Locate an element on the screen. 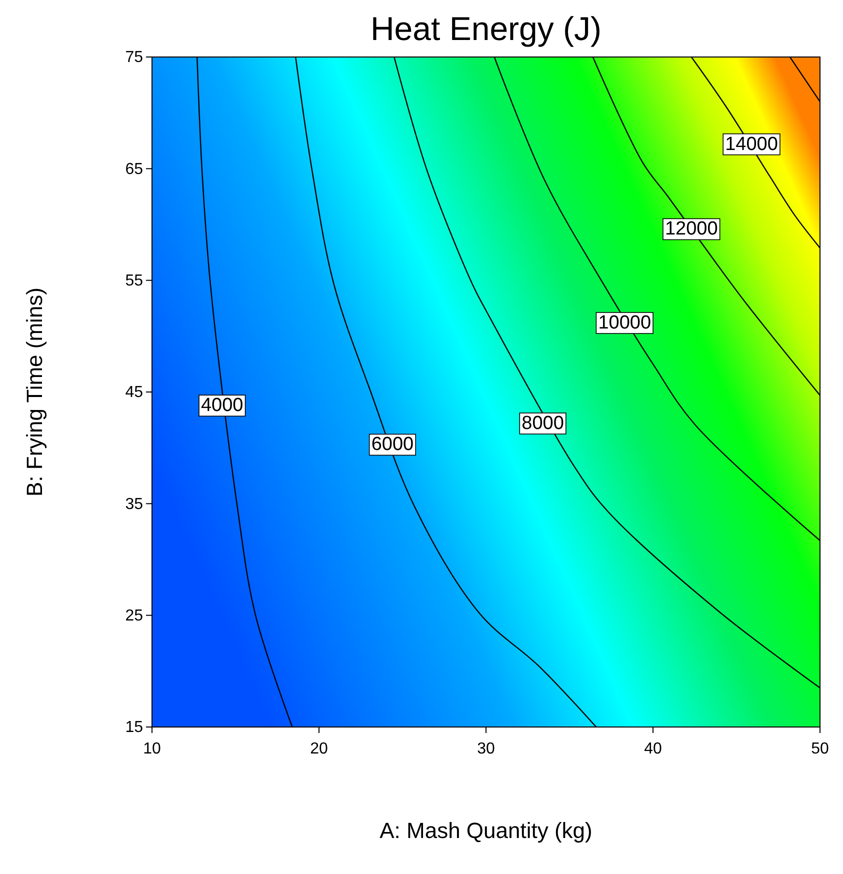  x-tick-label: 20 is located at coordinates (319, 749).